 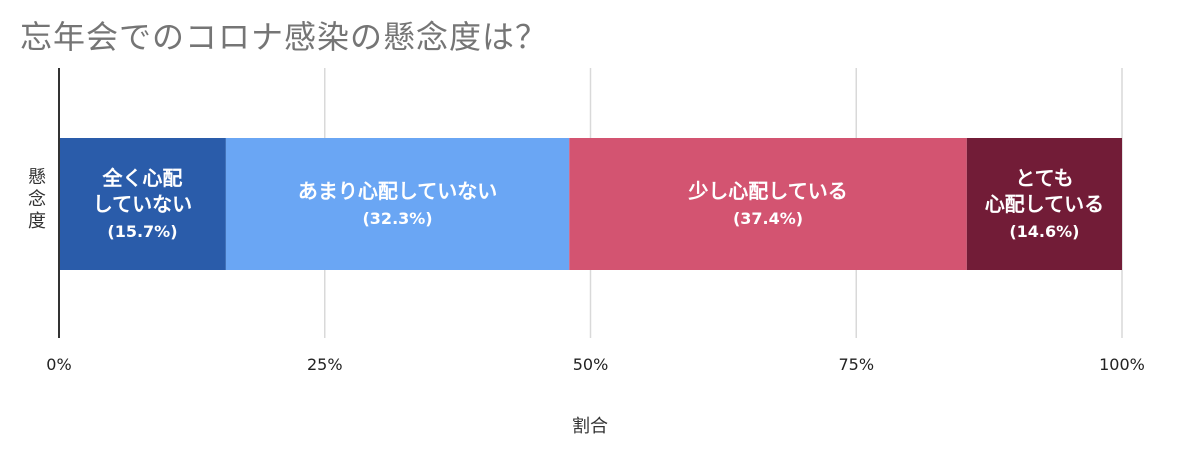 I want to click on x-tick-label: 25%, so click(x=325, y=364).